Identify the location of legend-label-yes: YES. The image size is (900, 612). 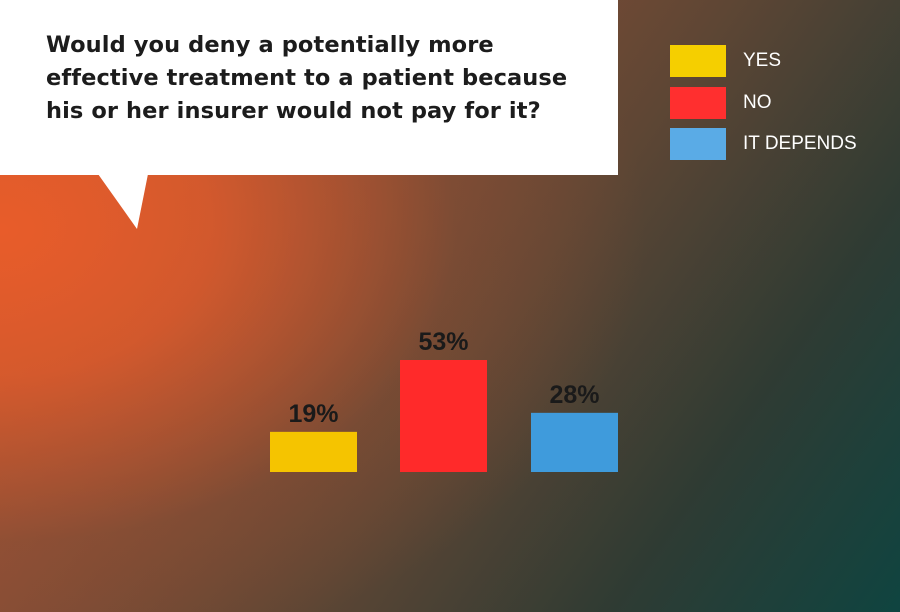
(762, 60).